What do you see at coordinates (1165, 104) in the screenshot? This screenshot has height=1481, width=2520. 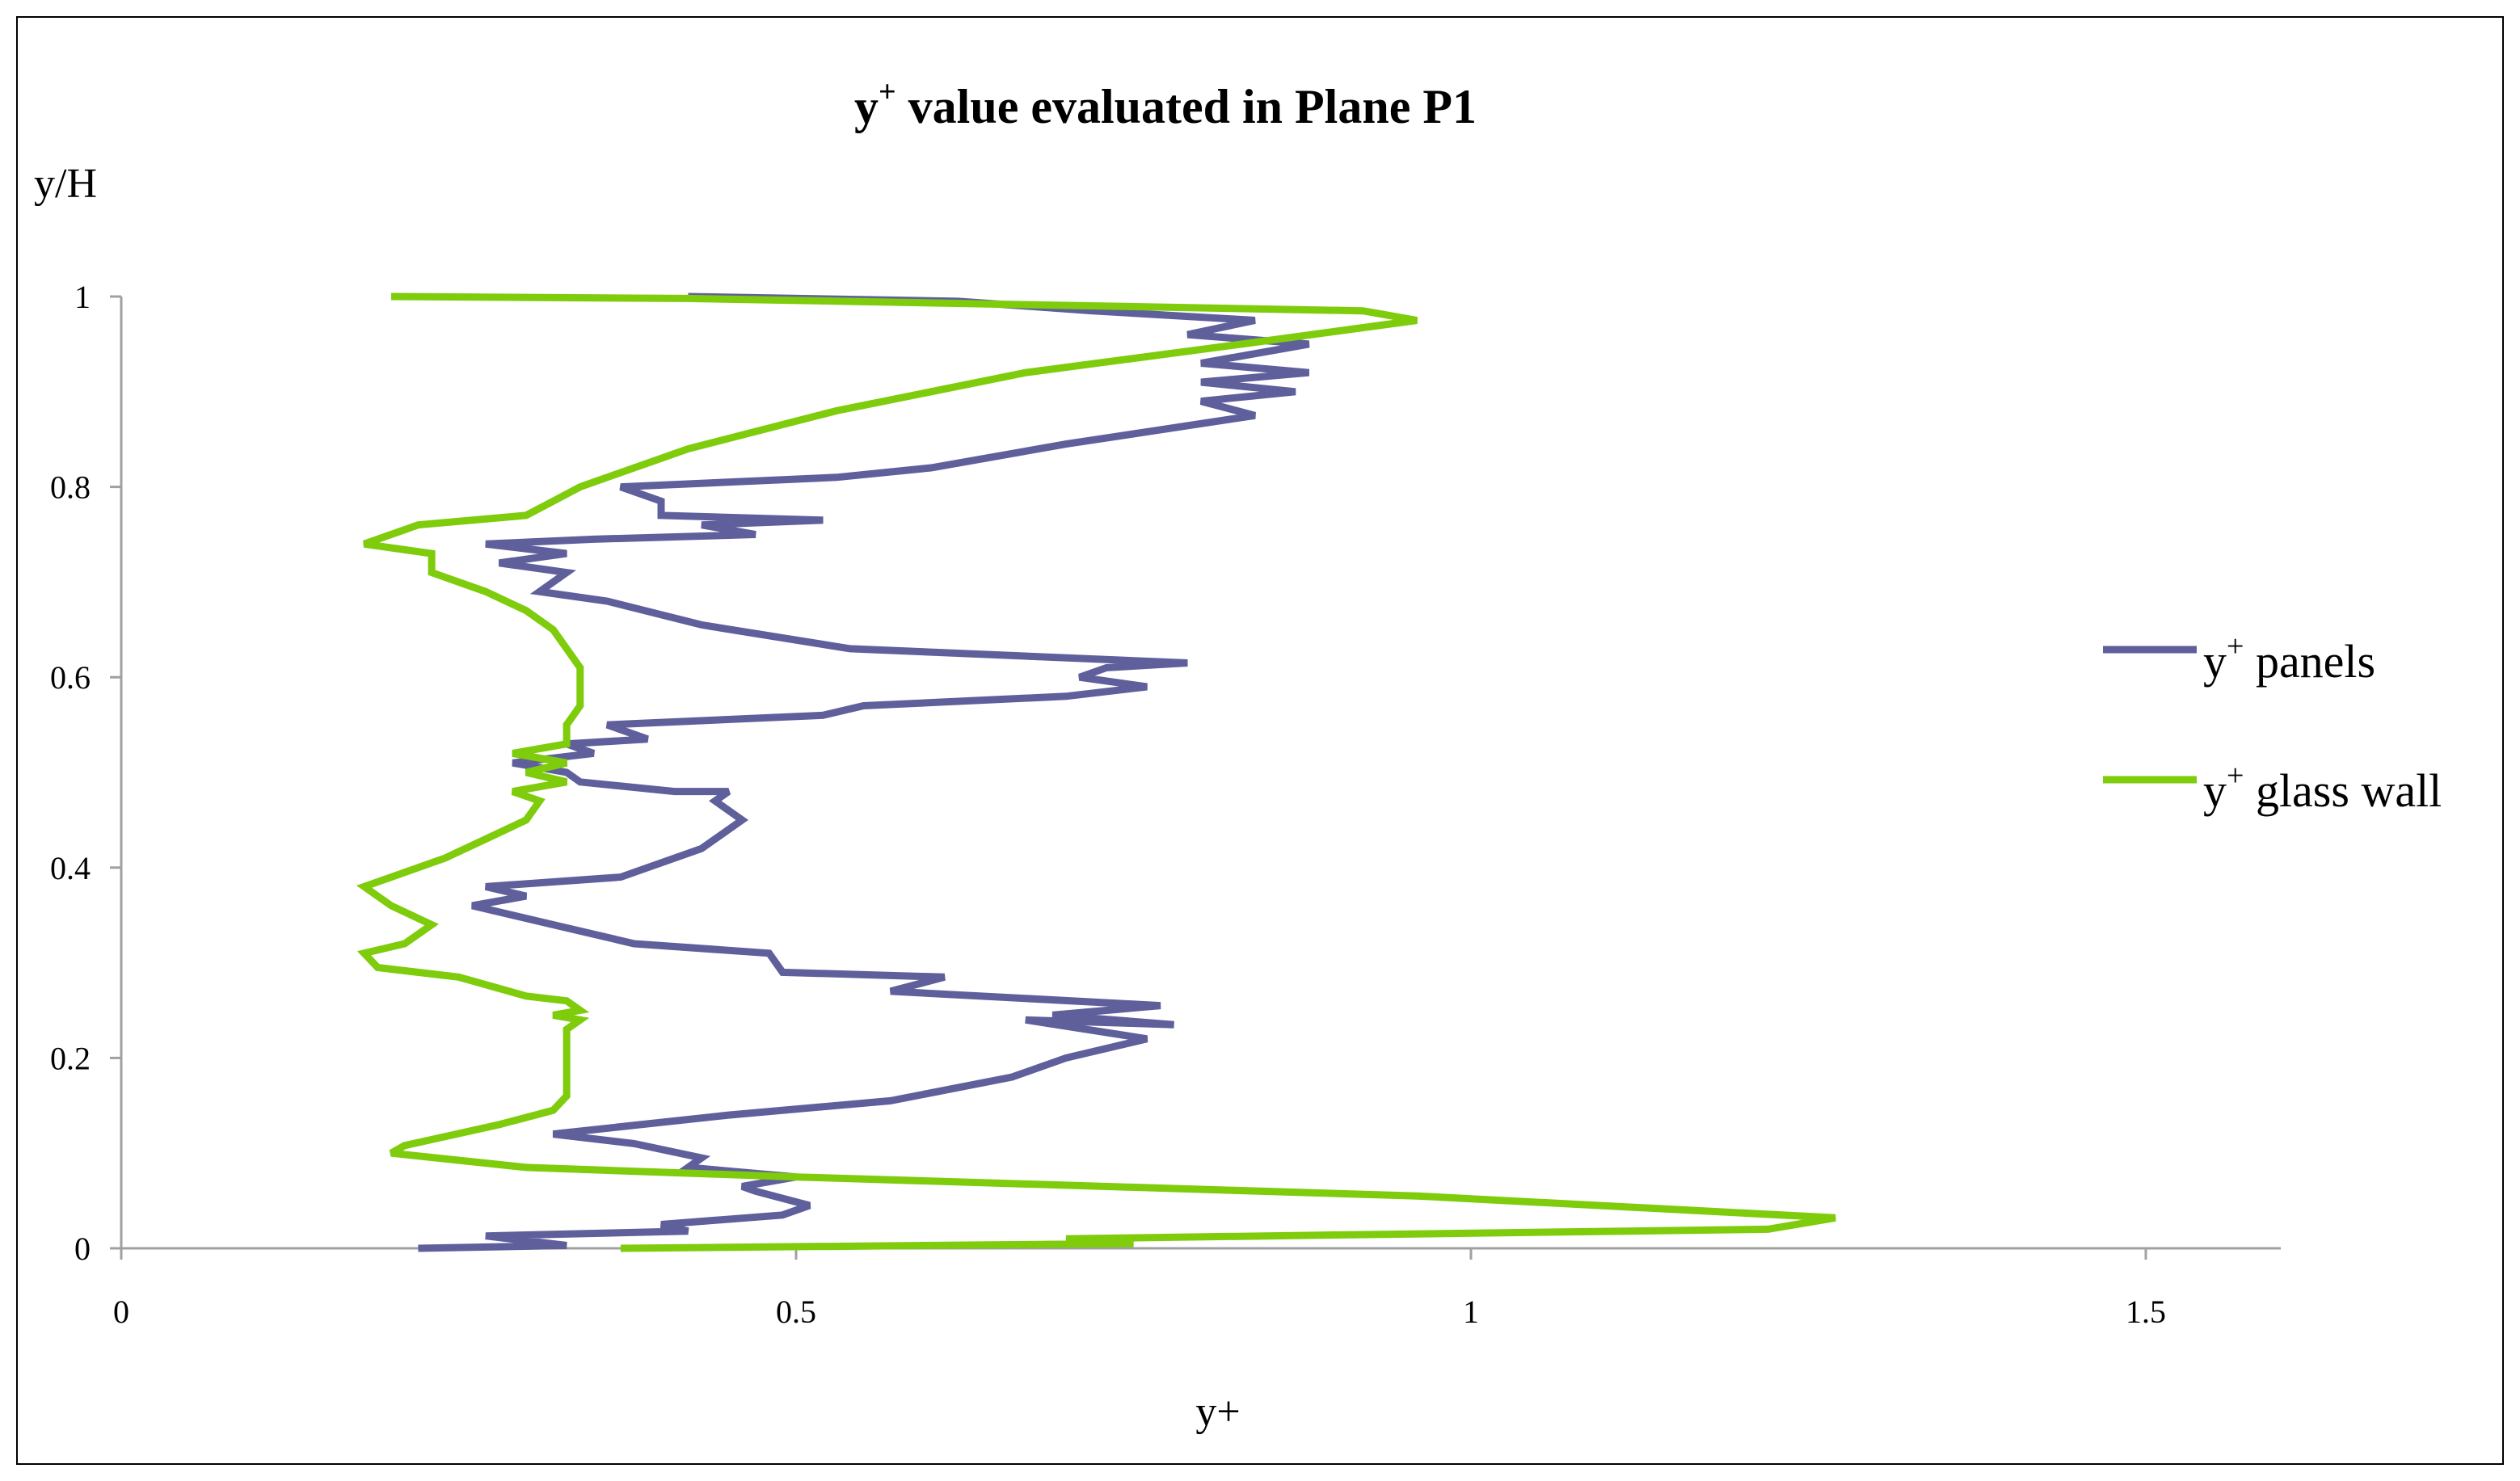 I see `chart-title: y+ value evaluated in Plane P1` at bounding box center [1165, 104].